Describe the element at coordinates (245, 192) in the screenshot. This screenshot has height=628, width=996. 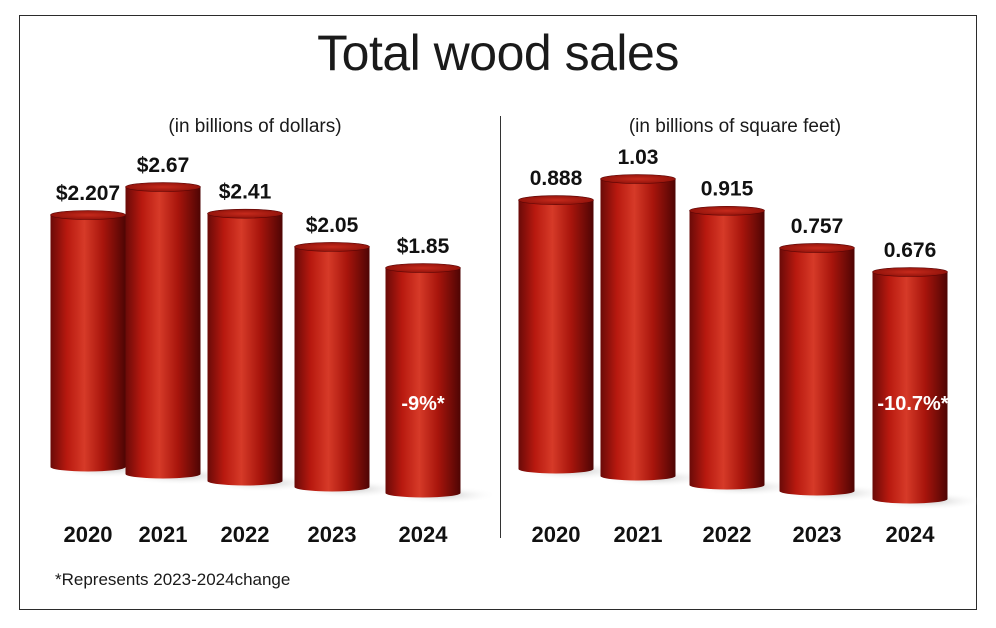
I see `value-label: $2.41` at that location.